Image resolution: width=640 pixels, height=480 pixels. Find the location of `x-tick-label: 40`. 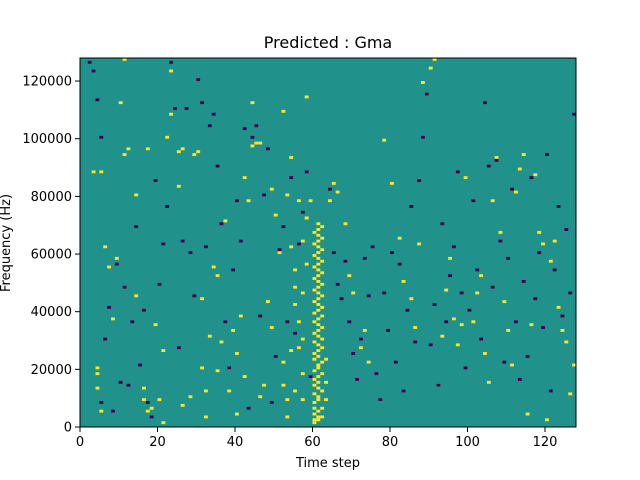

x-tick-label: 40 is located at coordinates (235, 442).